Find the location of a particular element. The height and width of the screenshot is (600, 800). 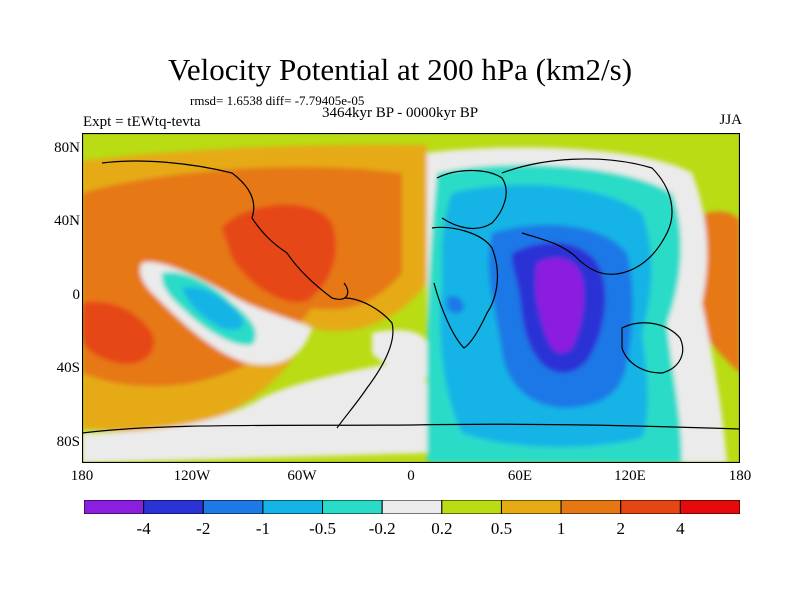

lon-label-120e: 120E is located at coordinates (630, 476).